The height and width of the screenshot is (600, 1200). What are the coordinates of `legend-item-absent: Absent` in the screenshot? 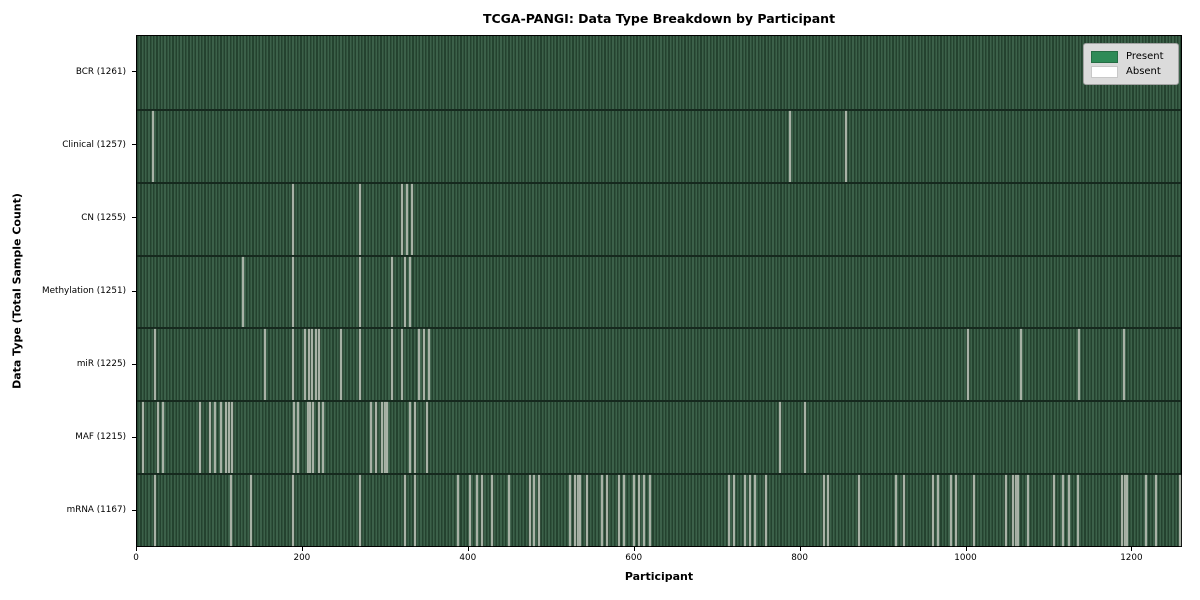 It's located at (1131, 71).